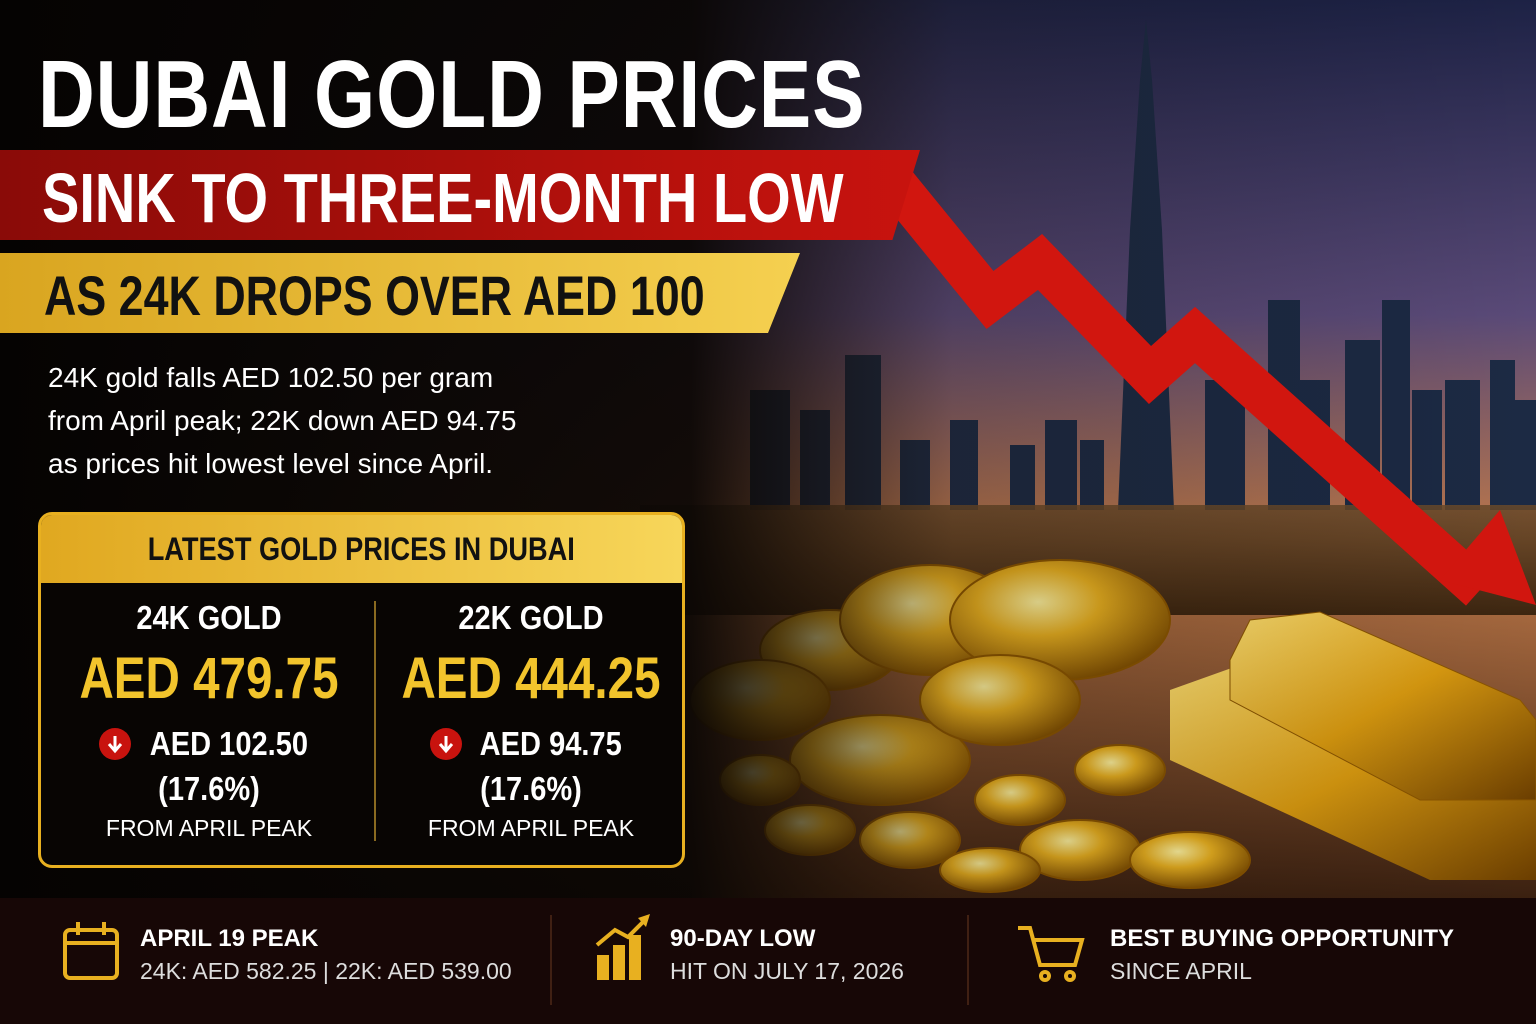  What do you see at coordinates (209, 678) in the screenshot?
I see `price: AED 479.75` at bounding box center [209, 678].